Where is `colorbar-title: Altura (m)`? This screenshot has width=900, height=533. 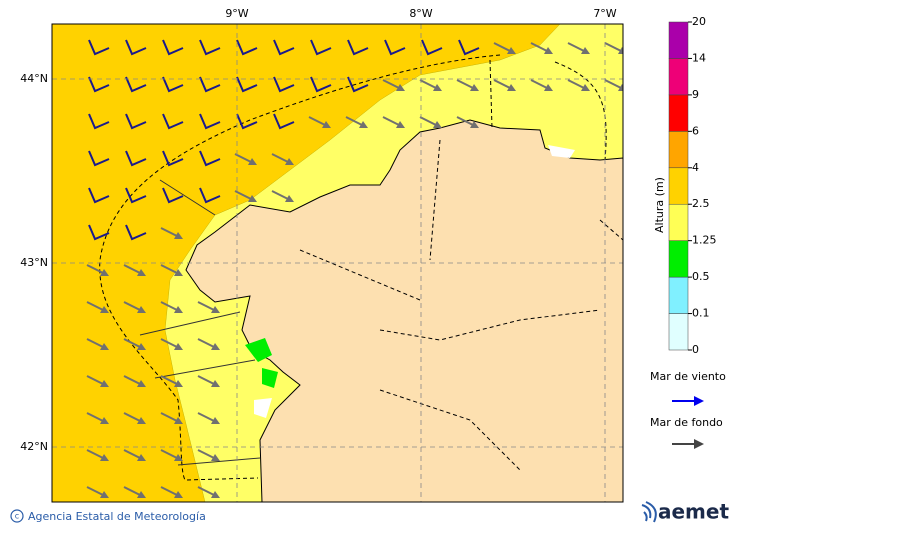
colorbar-title: Altura (m) is located at coordinates (659, 205).